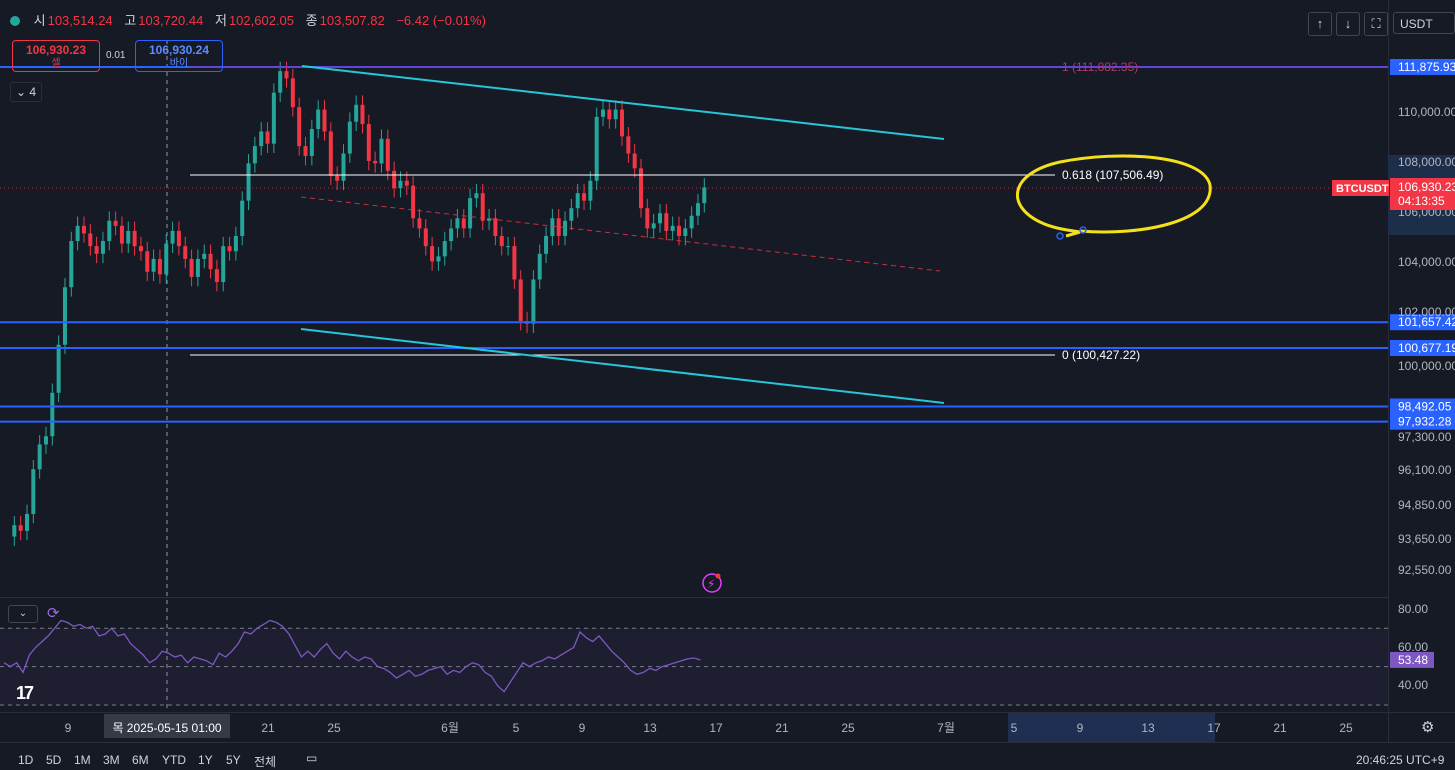 The width and height of the screenshot is (1455, 770). Describe the element at coordinates (174, 760) in the screenshot. I see `range-ytd: YTD` at that location.